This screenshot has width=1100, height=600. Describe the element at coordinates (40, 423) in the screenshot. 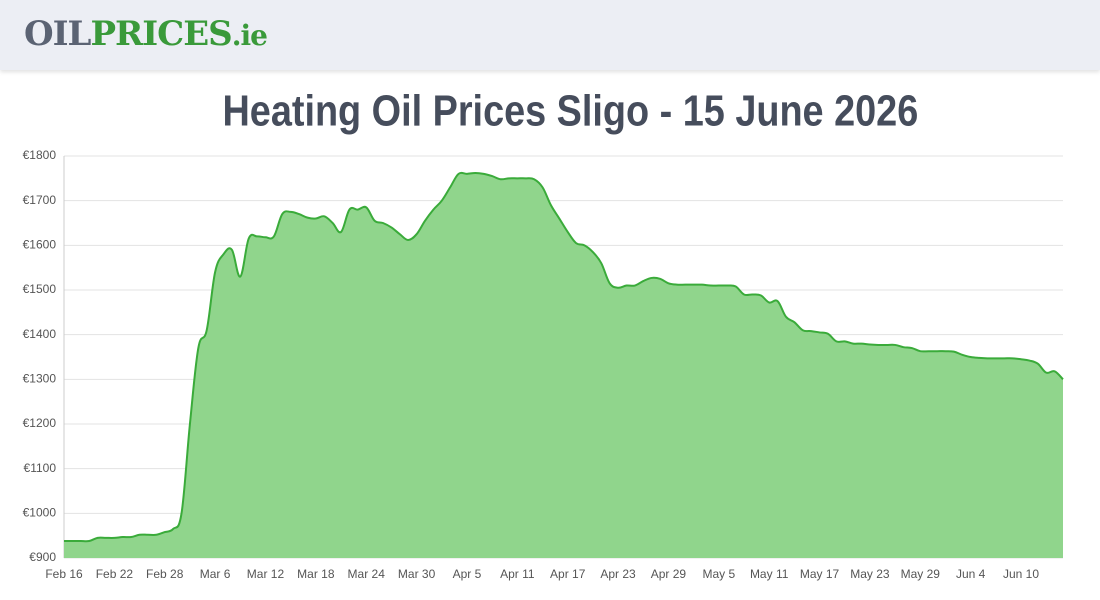

I see `y-tick-label: €1200` at that location.